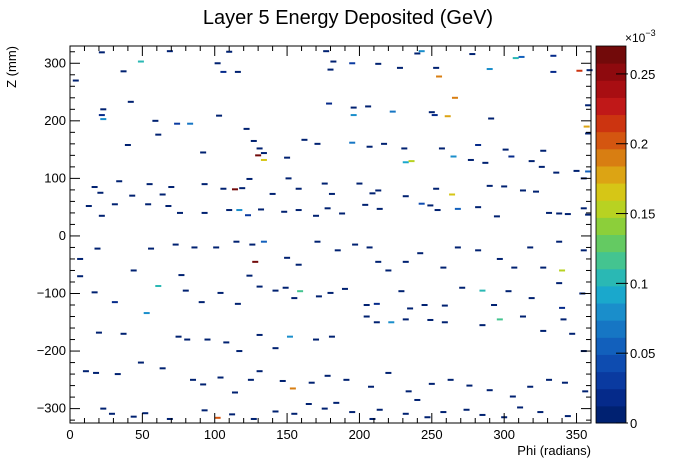 Image resolution: width=696 pixels, height=472 pixels. What do you see at coordinates (625, 238) in the screenshot?
I see `color-bar: 0 0.05 0.1 0.15 0.2 0.25` at bounding box center [625, 238].